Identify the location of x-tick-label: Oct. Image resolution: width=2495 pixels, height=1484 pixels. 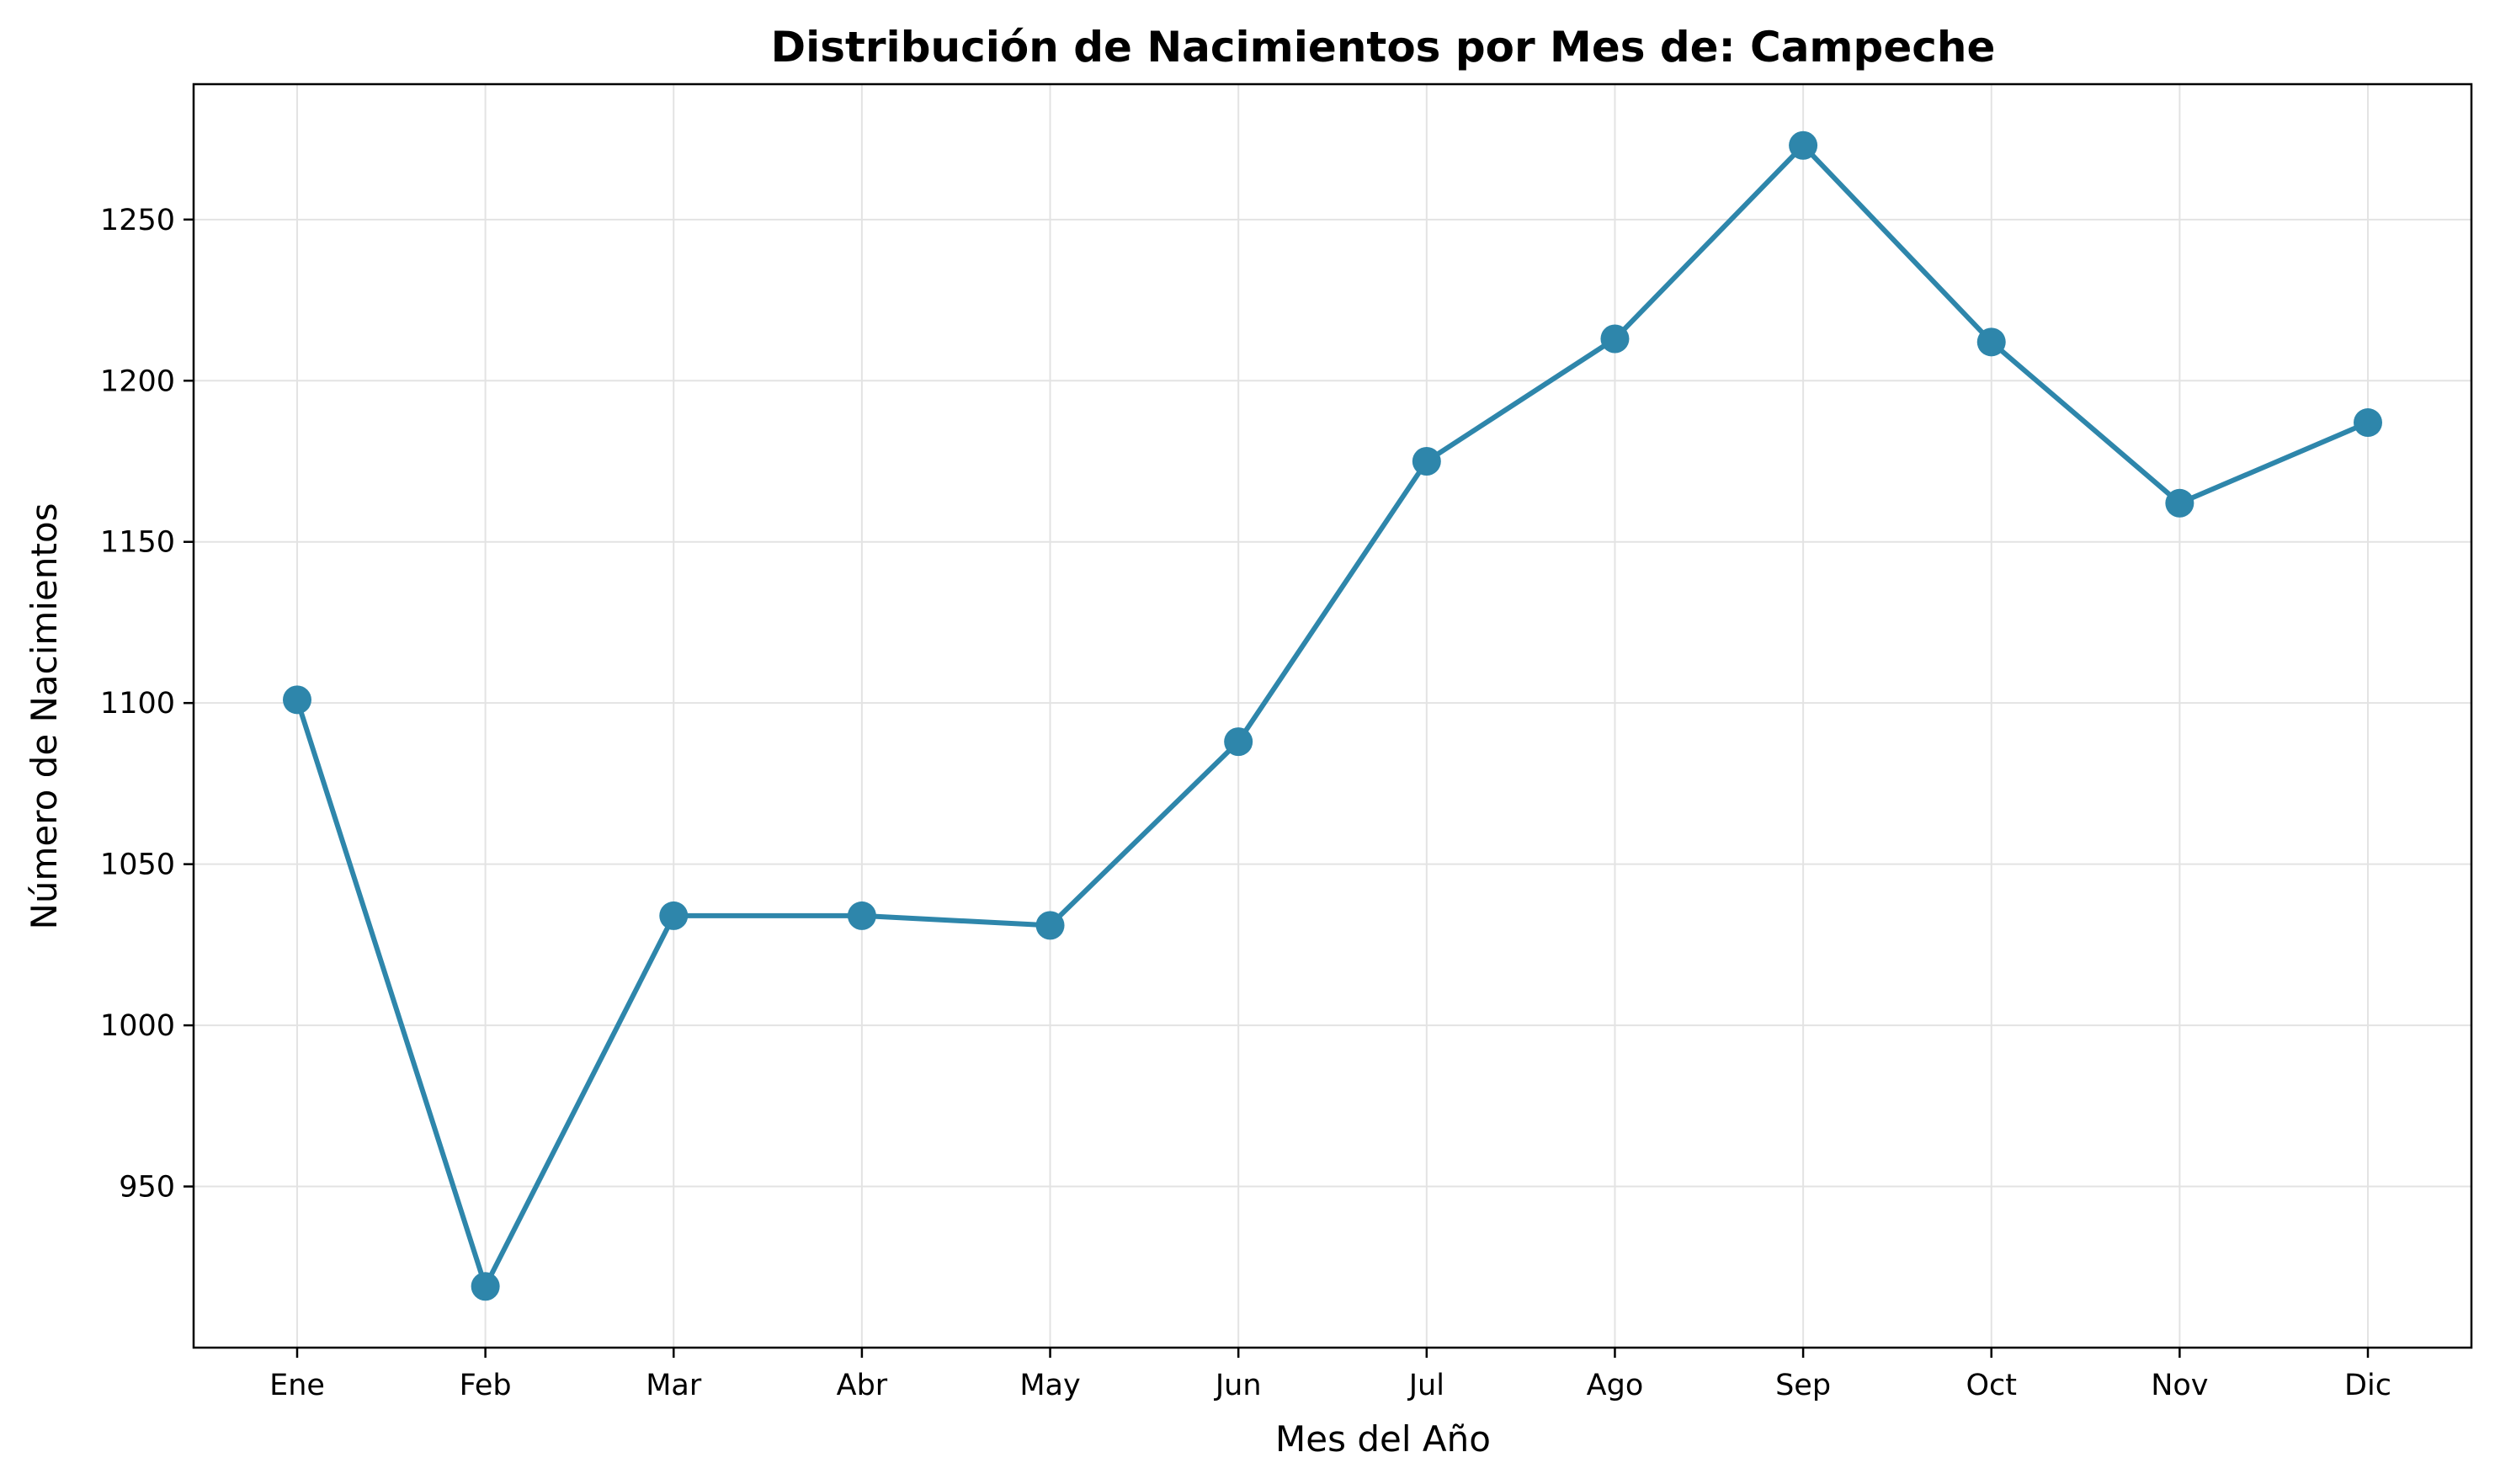
(1991, 1385).